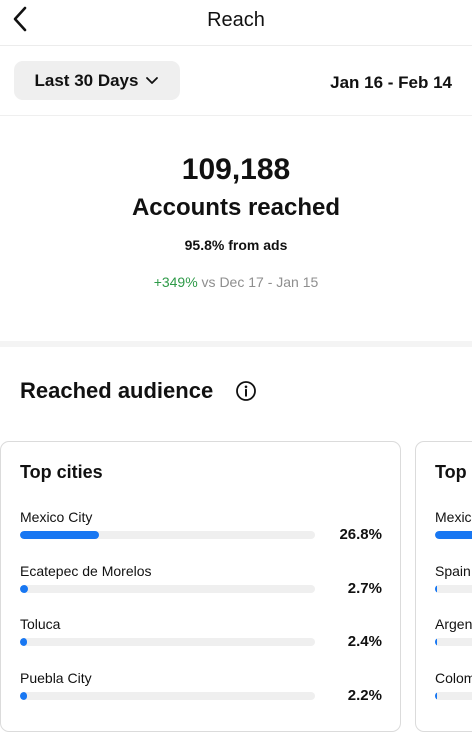  Describe the element at coordinates (152, 81) in the screenshot. I see `chevron-down-icon` at that location.